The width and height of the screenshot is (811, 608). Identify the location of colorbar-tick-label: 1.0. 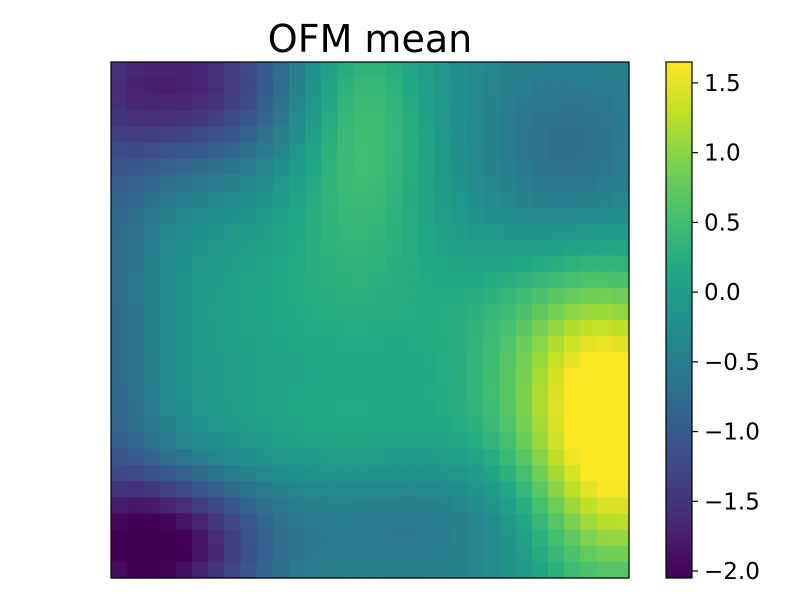
(722, 154).